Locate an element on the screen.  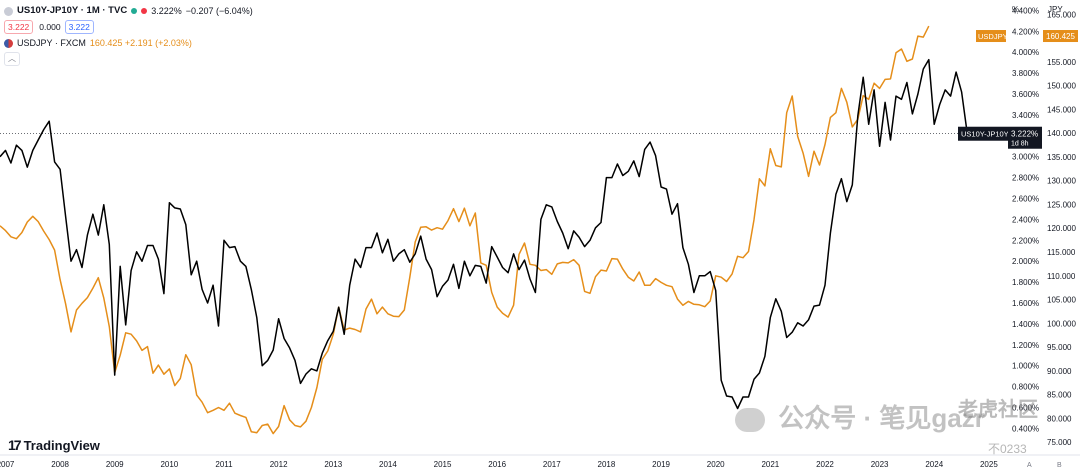
wechat-icon is located at coordinates (750, 420).